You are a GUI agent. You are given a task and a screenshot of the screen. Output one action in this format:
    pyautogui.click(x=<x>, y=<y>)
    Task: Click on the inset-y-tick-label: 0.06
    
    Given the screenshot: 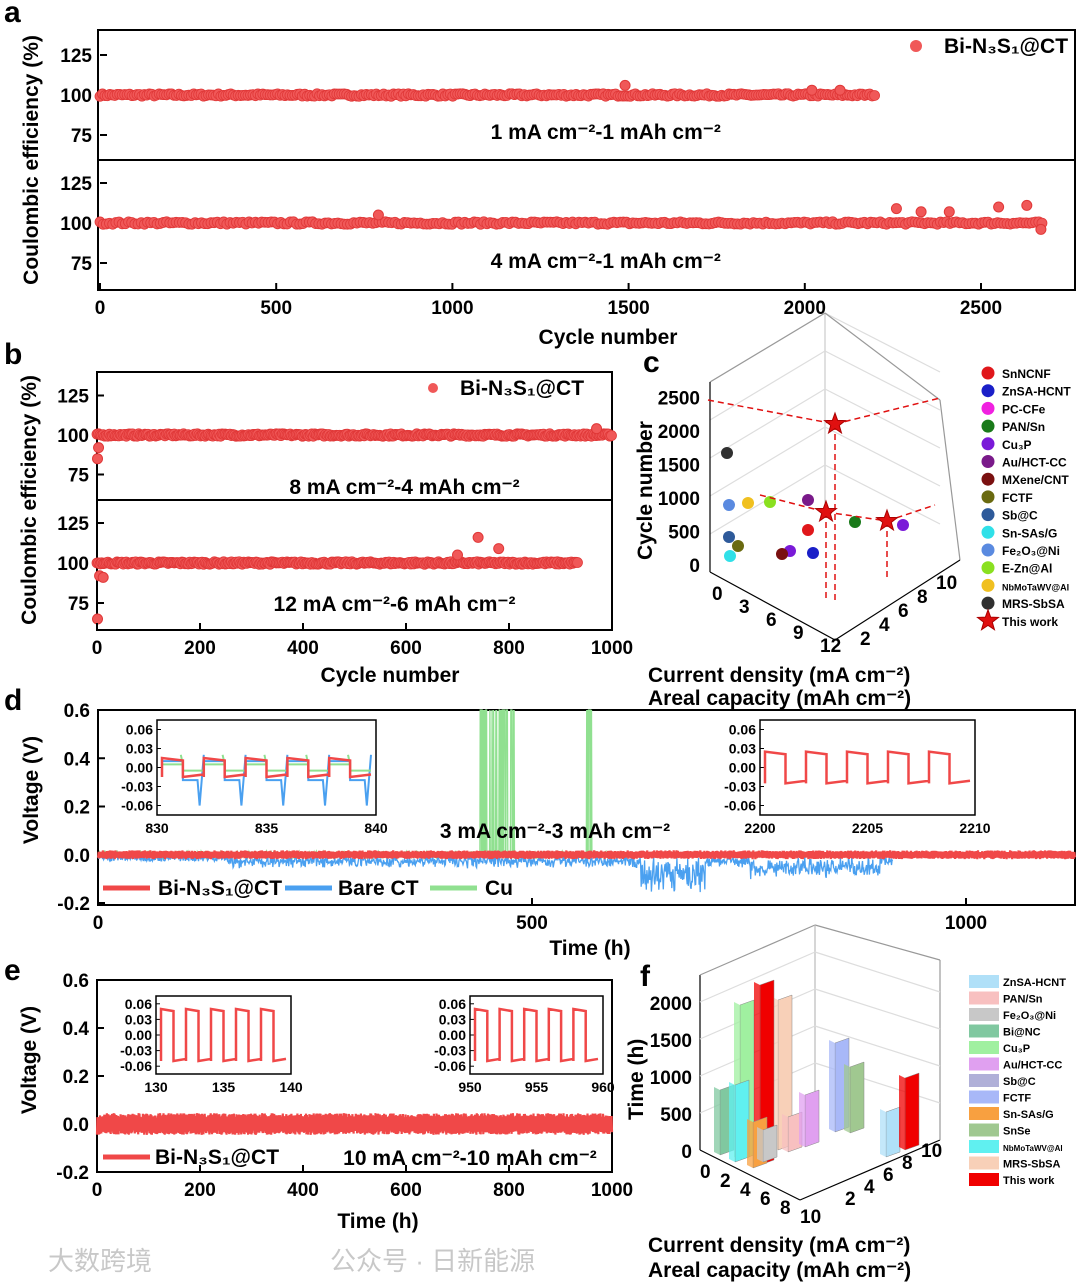 What is the action you would take?
    pyautogui.click(x=138, y=1004)
    